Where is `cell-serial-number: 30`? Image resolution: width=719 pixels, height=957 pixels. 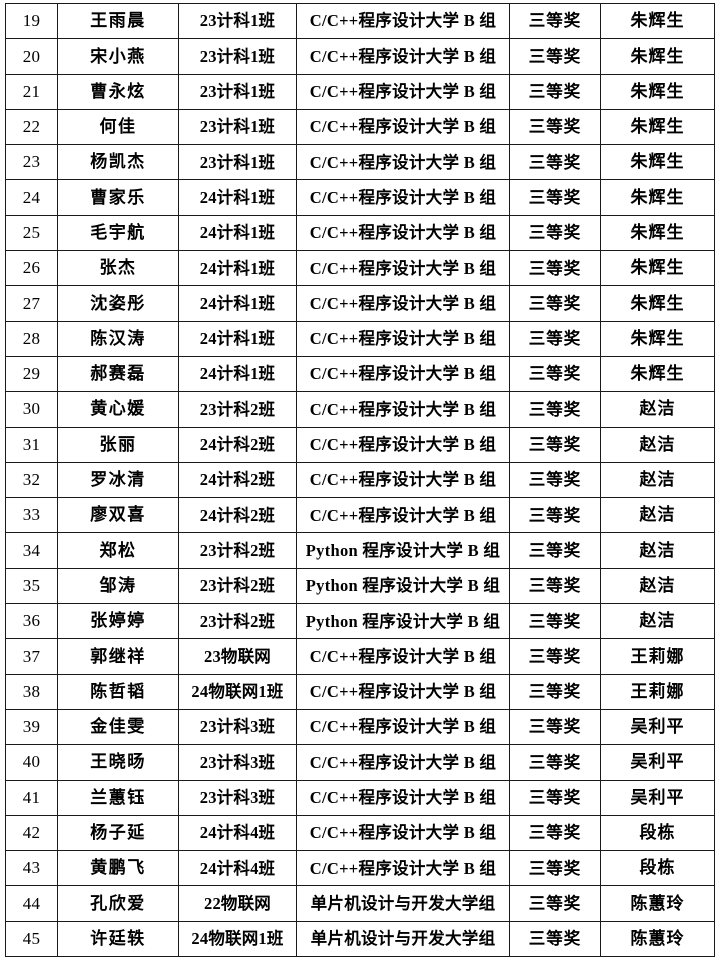
cell-serial-number: 30 is located at coordinates (31, 409).